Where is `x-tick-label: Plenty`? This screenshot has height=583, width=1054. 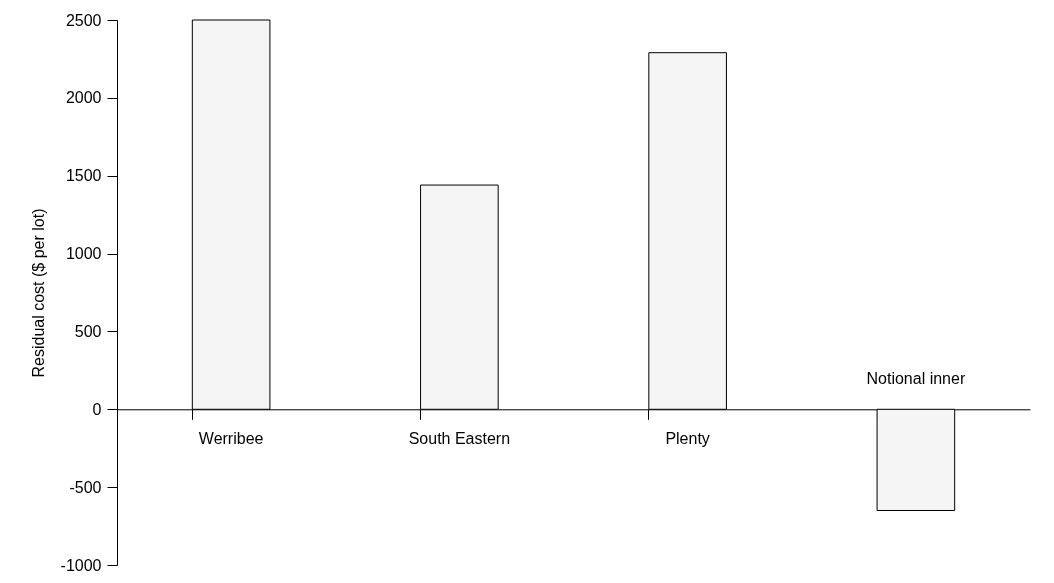 x-tick-label: Plenty is located at coordinates (687, 439).